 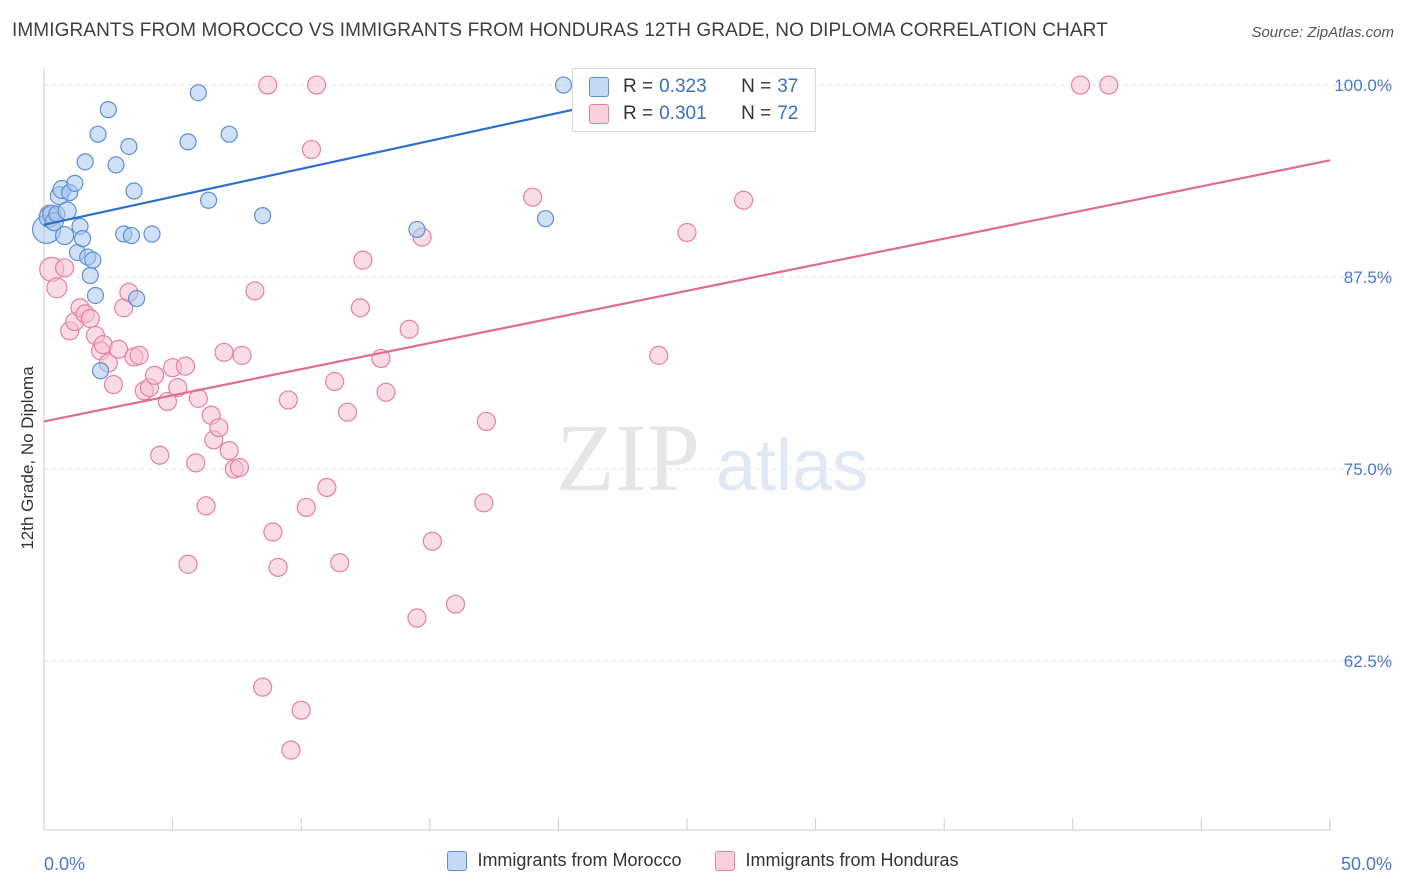 I want to click on x-tick-label: 0.0%, so click(x=64, y=864).